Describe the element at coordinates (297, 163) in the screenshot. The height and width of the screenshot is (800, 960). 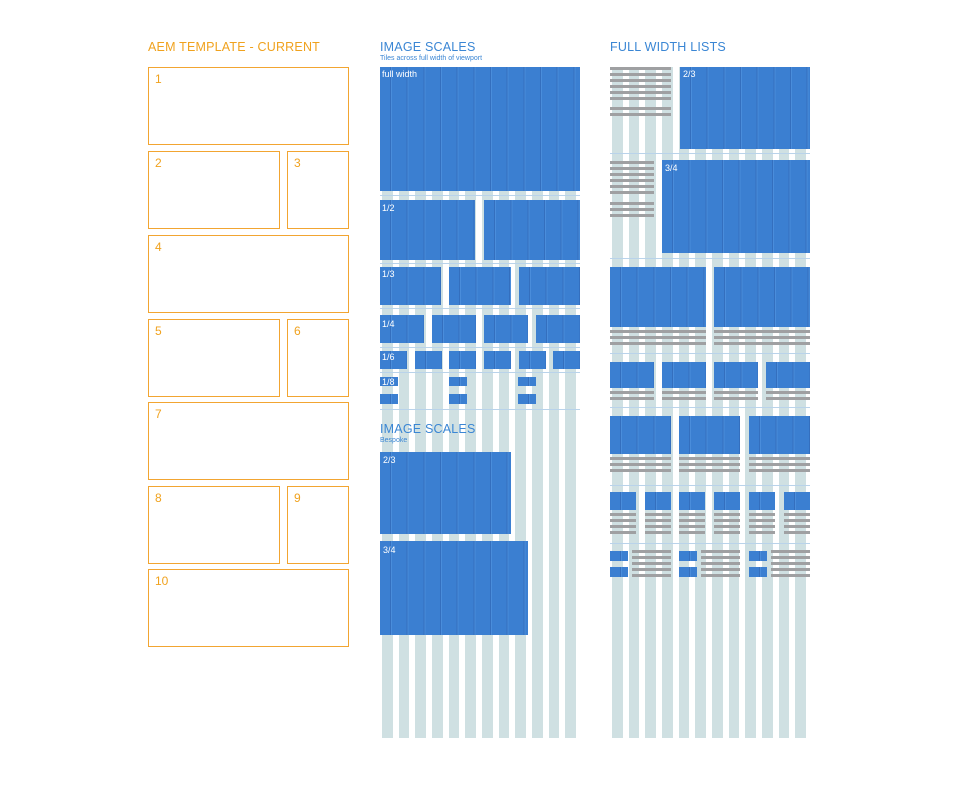
I see `box-number: 3` at that location.